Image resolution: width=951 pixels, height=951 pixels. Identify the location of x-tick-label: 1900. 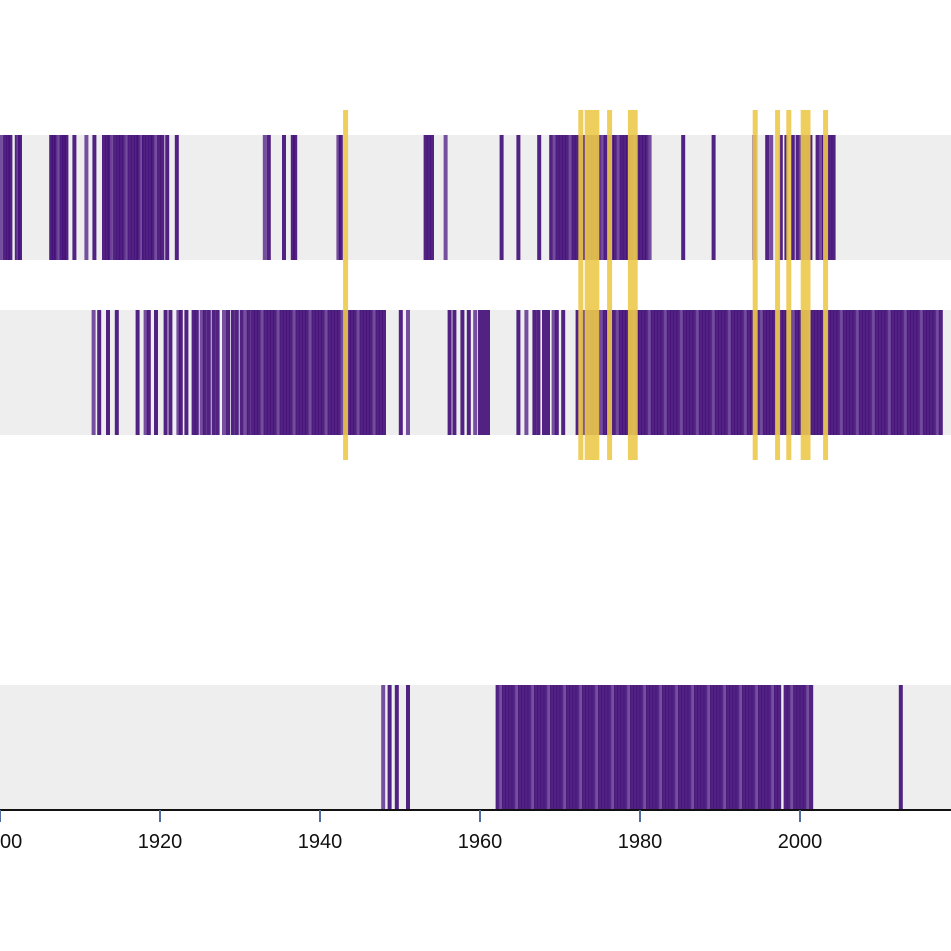
(11, 842).